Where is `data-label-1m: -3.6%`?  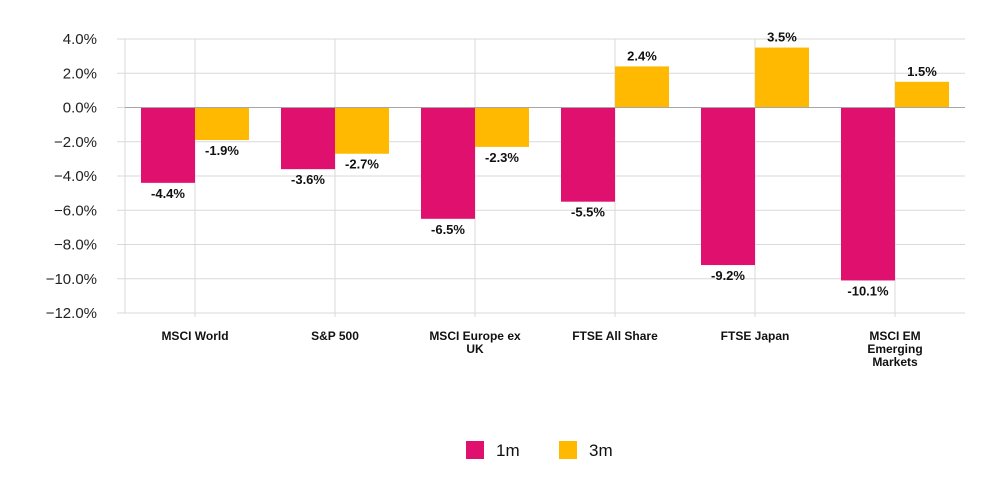
data-label-1m: -3.6% is located at coordinates (308, 179).